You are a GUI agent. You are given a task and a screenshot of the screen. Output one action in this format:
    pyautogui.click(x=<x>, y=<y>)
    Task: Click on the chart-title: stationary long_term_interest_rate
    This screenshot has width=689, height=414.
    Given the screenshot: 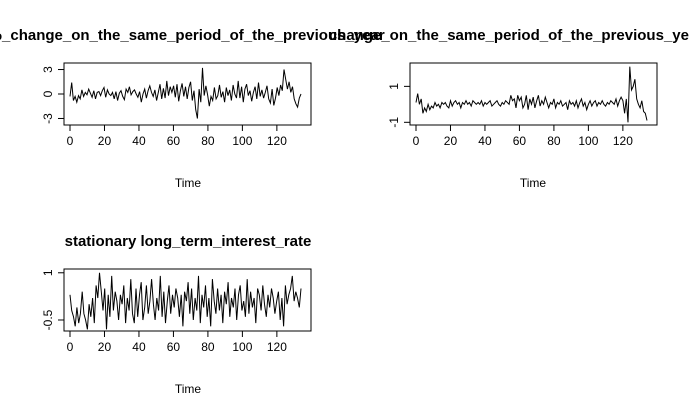 What is the action you would take?
    pyautogui.click(x=188, y=241)
    